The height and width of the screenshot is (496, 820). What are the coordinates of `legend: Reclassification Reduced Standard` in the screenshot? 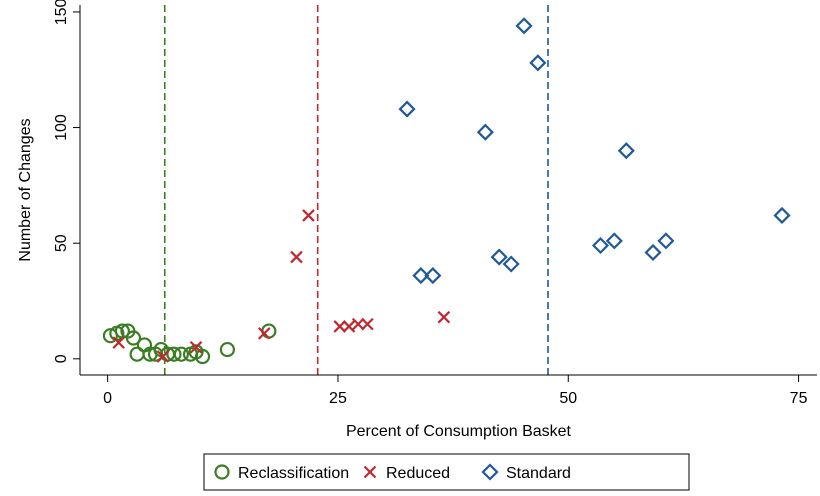 It's located at (446, 472).